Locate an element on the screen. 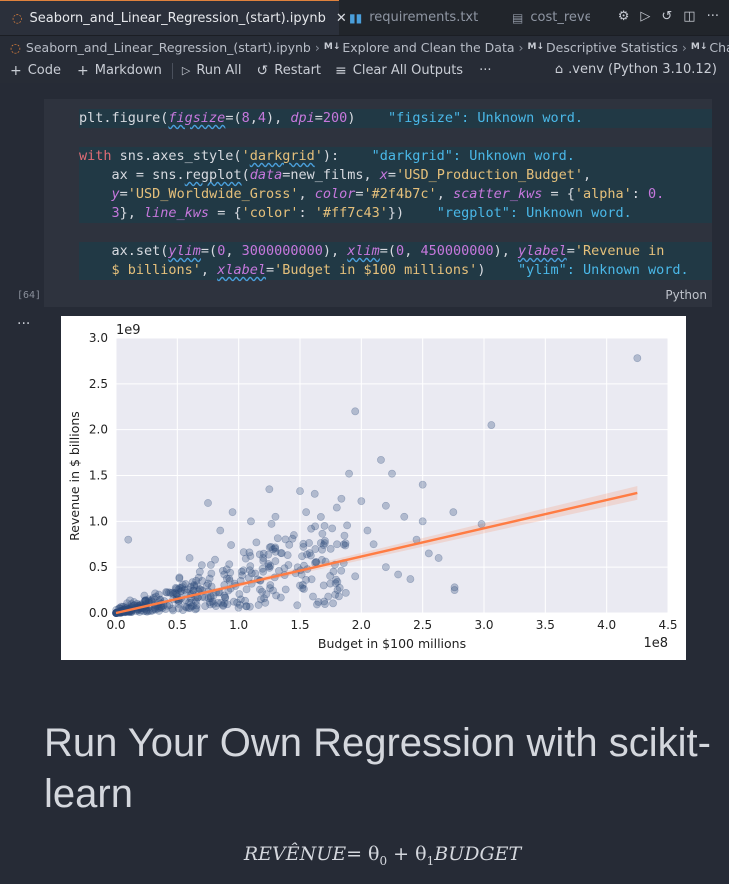 The width and height of the screenshot is (729, 884). run-icon: ▷ is located at coordinates (645, 16).